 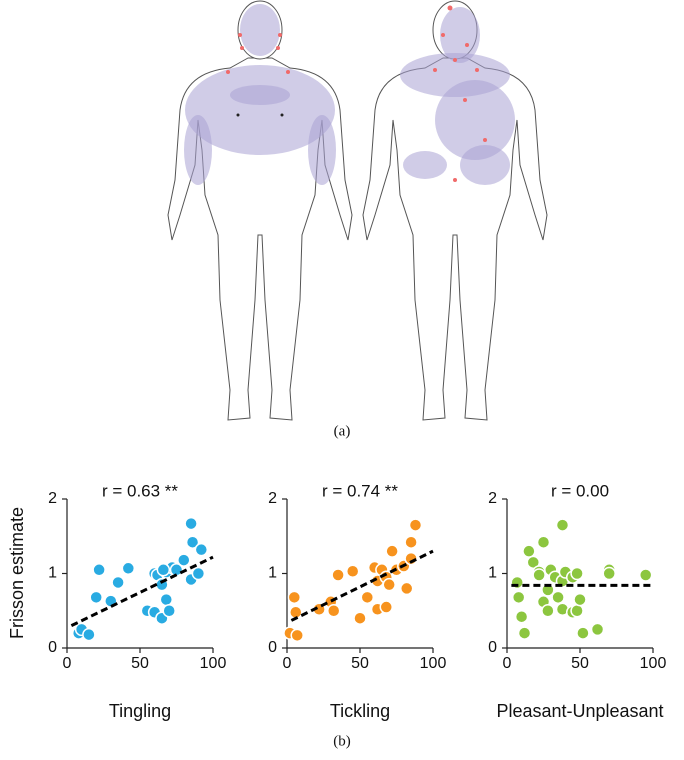 What do you see at coordinates (17, 573) in the screenshot?
I see `y-axis-label: Frisson estimate` at bounding box center [17, 573].